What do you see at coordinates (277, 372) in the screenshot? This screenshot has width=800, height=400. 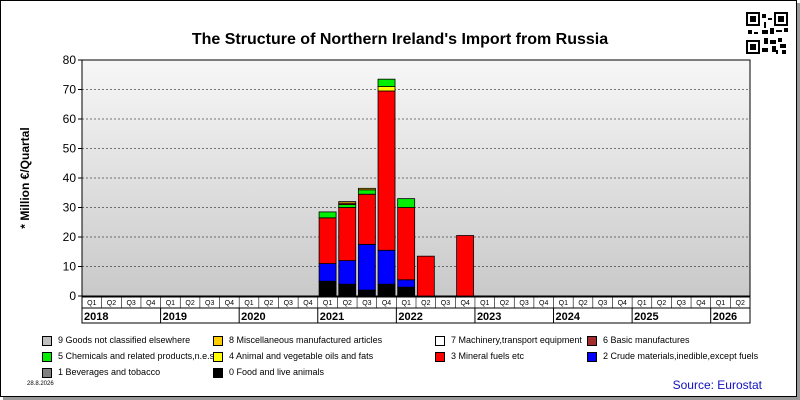 I see `legend-label: 0 Food and live animals` at bounding box center [277, 372].